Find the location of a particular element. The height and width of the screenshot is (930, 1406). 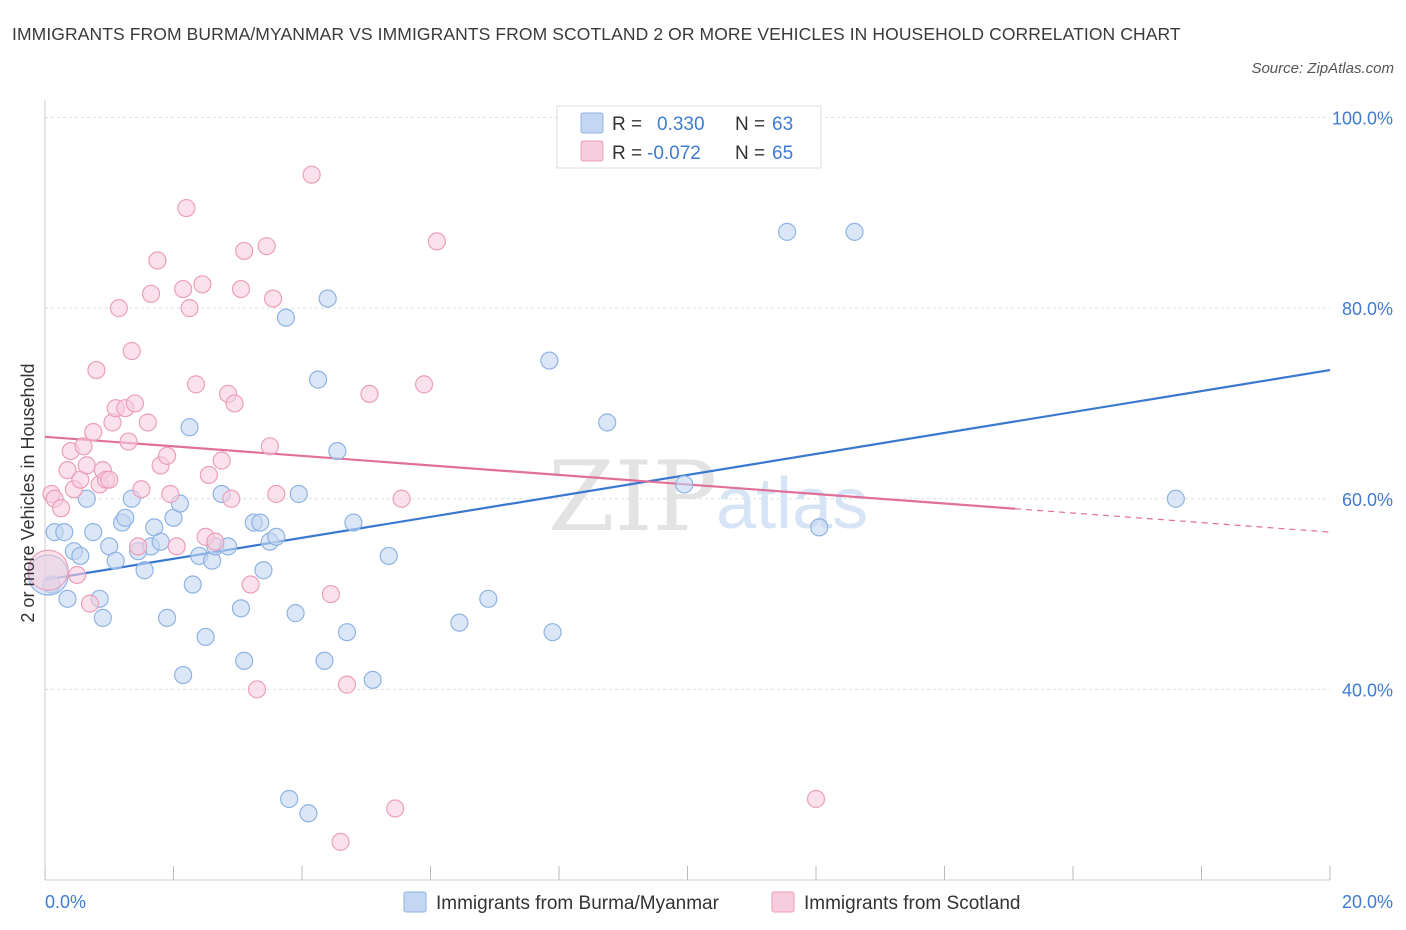

x-tick-label-1: 20.0% is located at coordinates (1367, 902).